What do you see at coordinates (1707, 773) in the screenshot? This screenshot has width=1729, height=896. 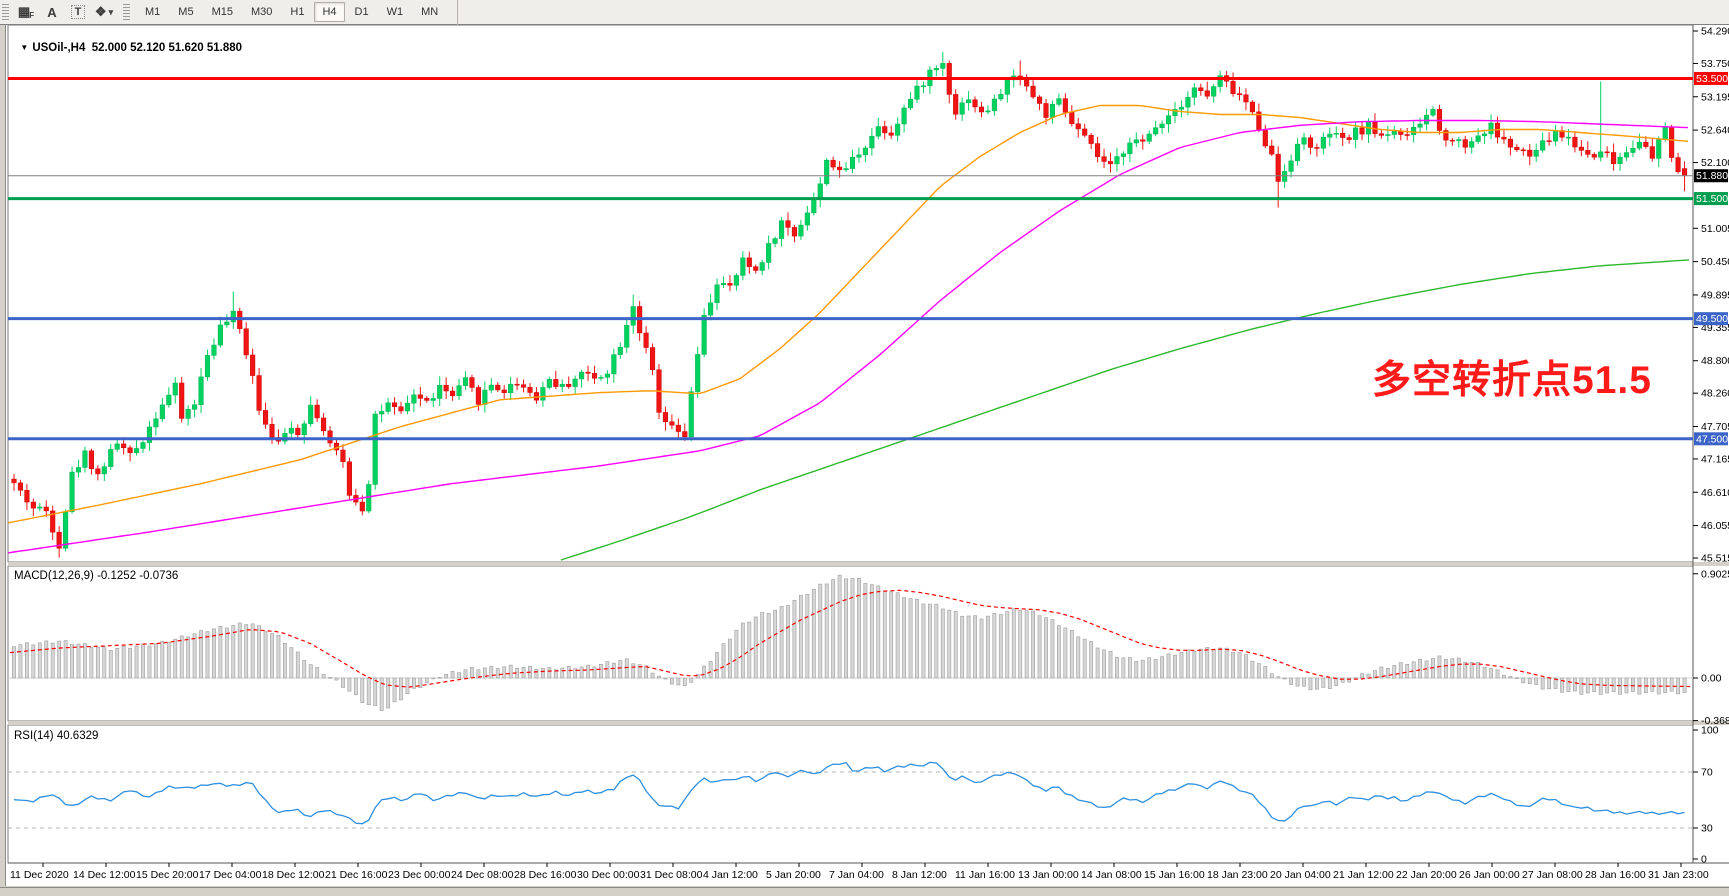 I see `svg-text: 70` at bounding box center [1707, 773].